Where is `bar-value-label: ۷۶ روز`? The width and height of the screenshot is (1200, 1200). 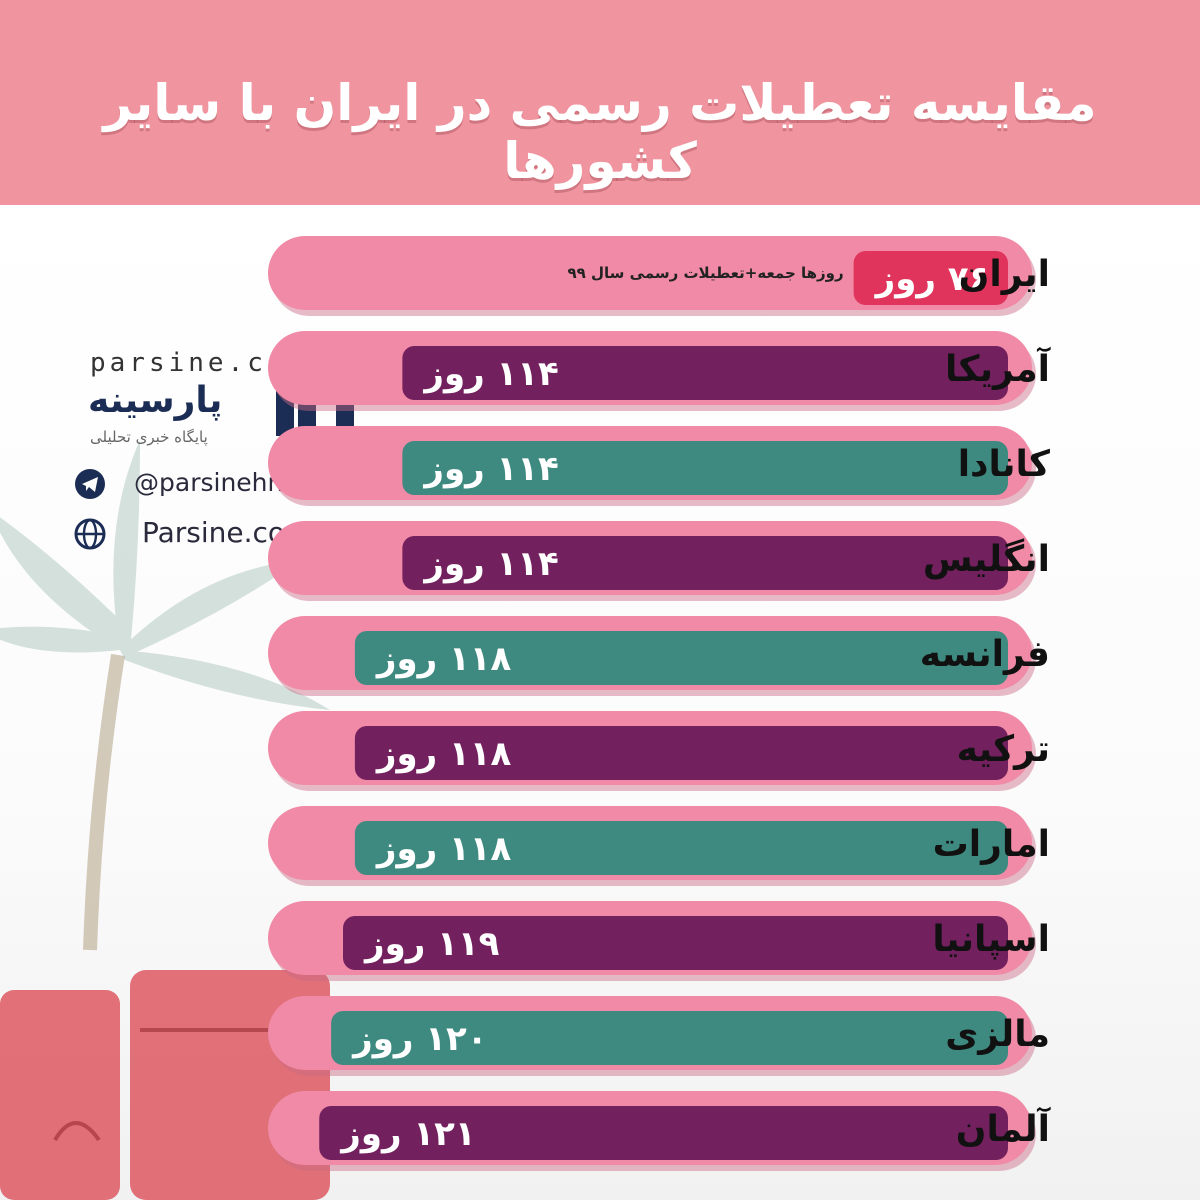 bar-value-label: ۷۶ روز is located at coordinates (932, 279).